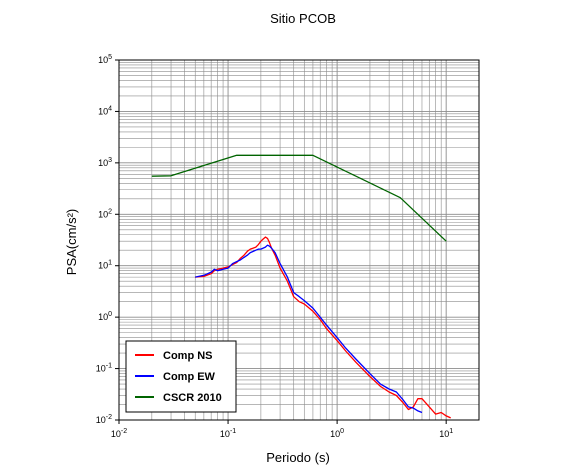 This screenshot has width=586, height=475. I want to click on x-tick-label: 10⁰, so click(337, 433).